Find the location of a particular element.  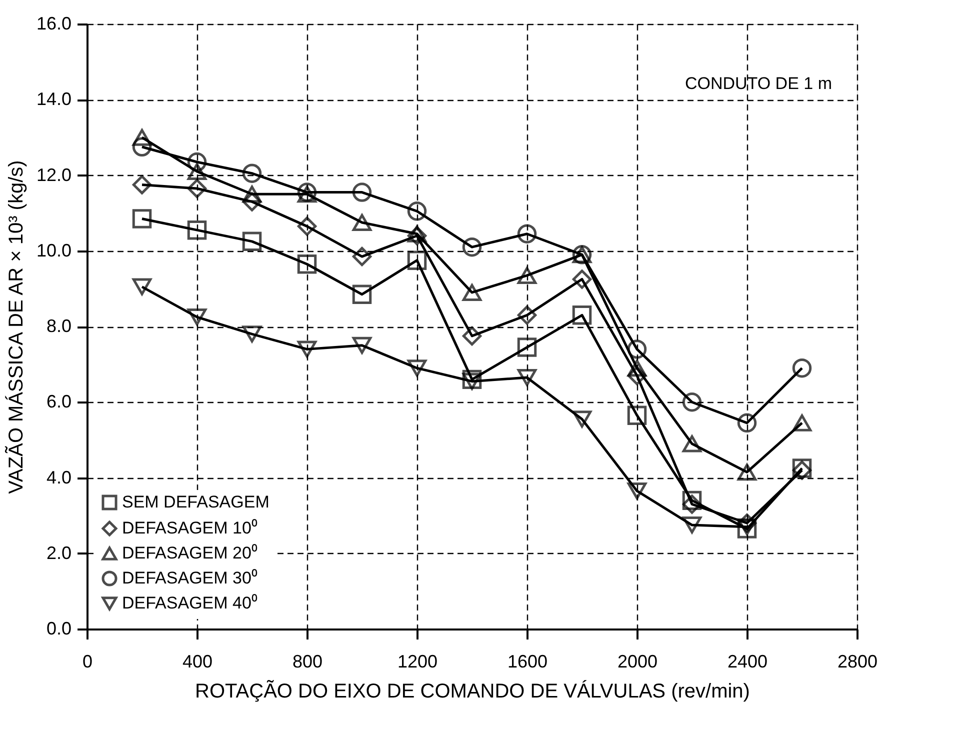

y-axis-title: VAZÃO MÁSSICA DE AR × 10³ (kg/s) is located at coordinates (16, 327).